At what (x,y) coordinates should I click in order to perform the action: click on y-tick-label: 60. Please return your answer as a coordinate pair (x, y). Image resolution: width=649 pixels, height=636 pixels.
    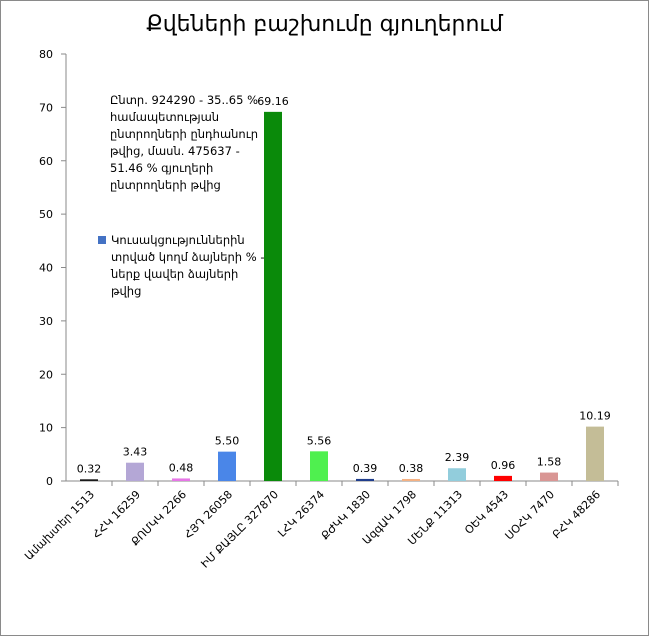
    Looking at the image, I should click on (46, 161).